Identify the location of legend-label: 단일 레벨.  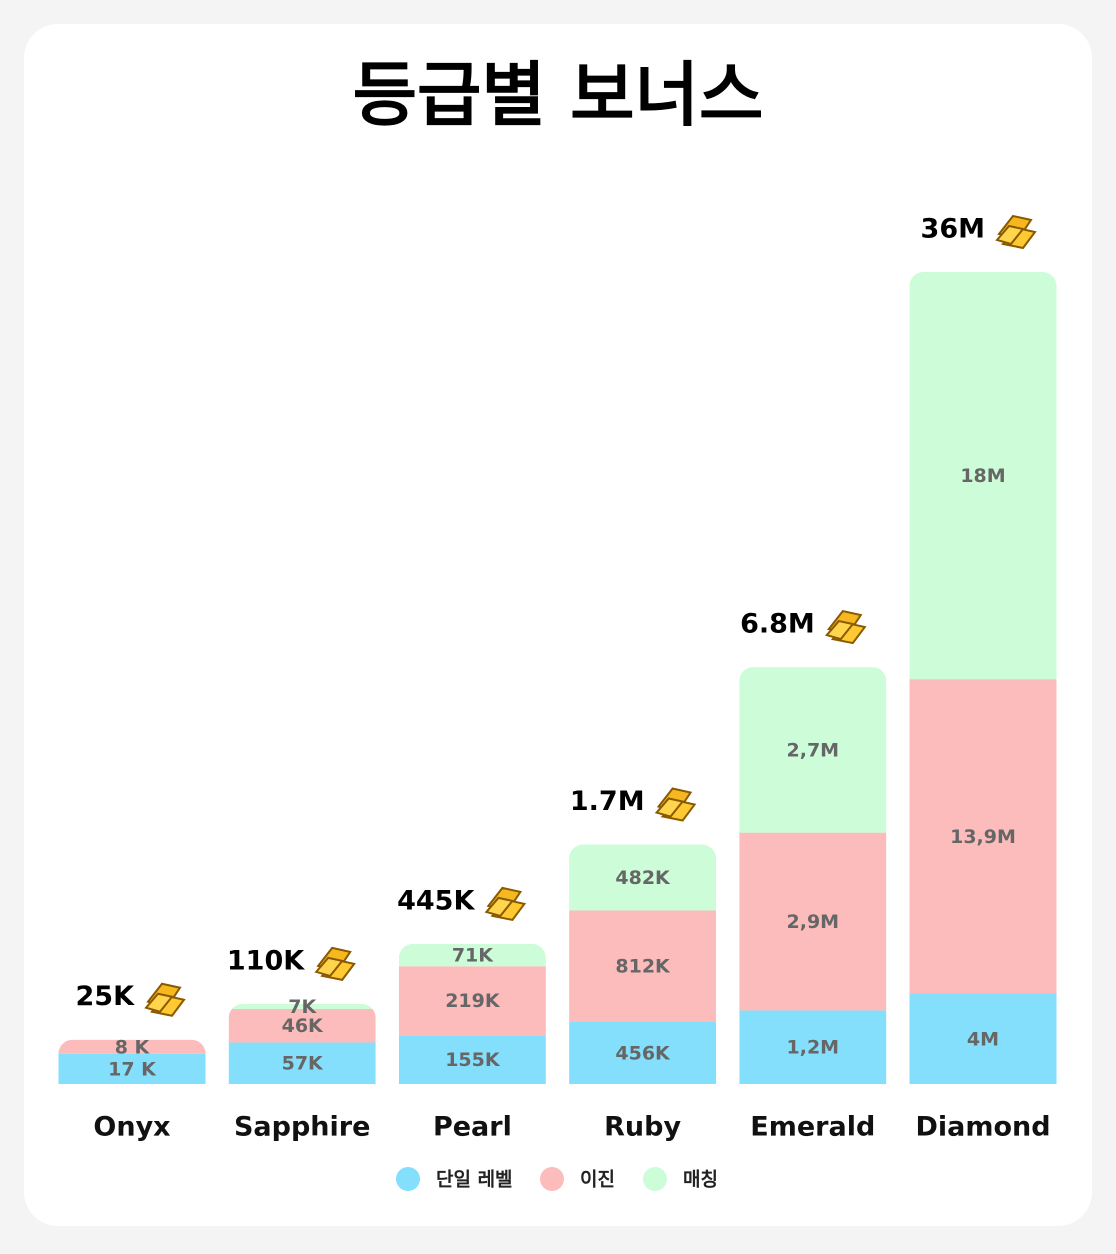
(474, 1180).